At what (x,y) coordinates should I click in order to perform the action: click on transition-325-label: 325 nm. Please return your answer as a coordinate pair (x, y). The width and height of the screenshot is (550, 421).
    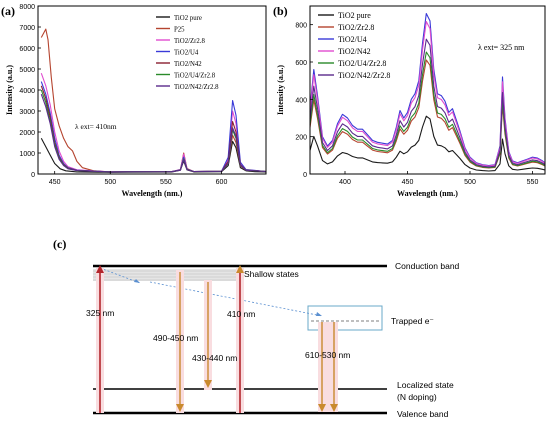
    Looking at the image, I should click on (100, 313).